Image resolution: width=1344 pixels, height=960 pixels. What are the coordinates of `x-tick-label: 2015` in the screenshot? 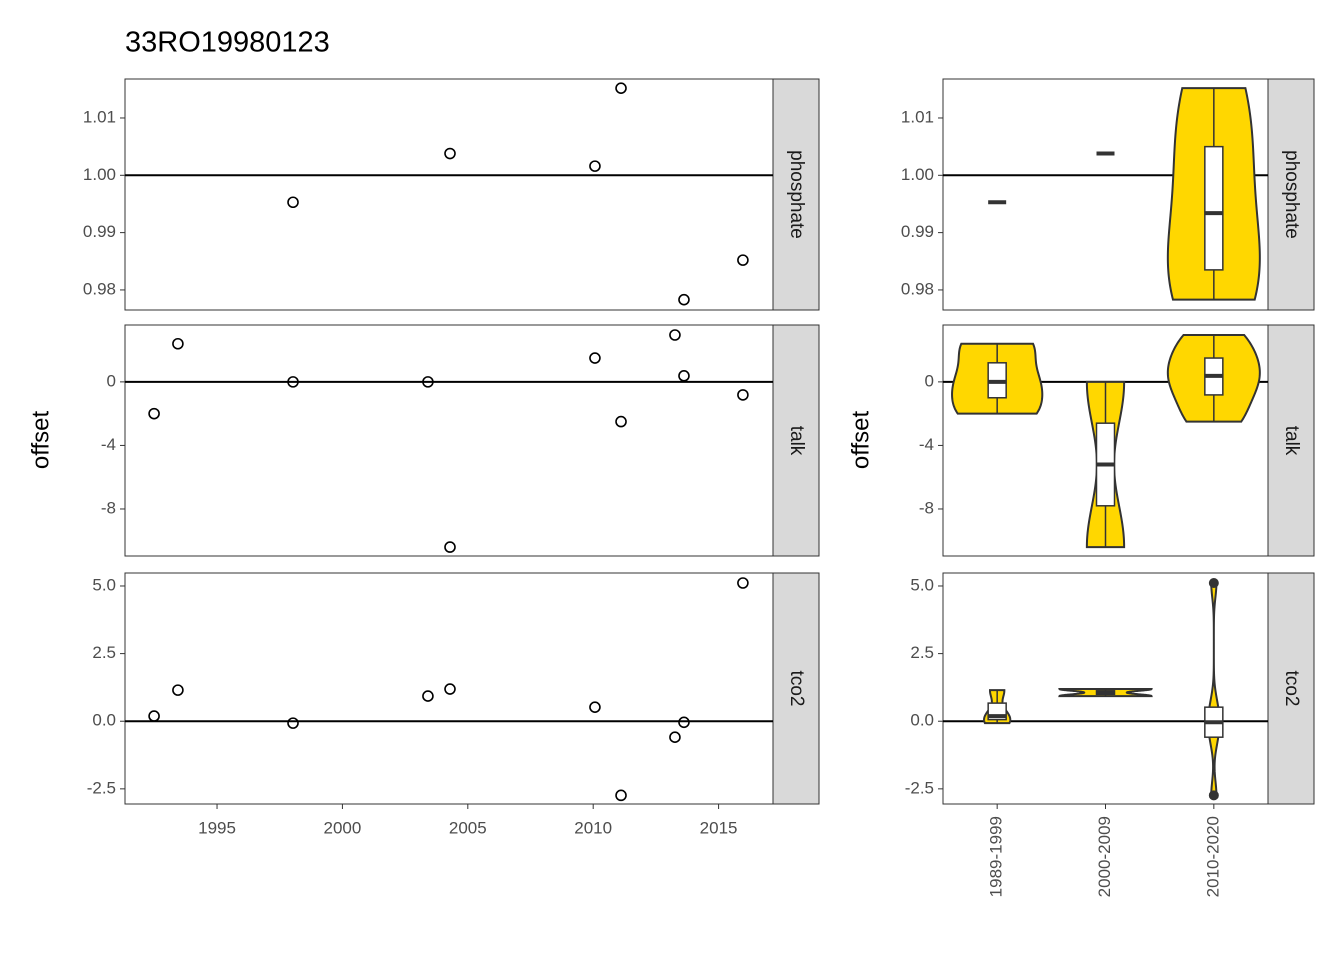 It's located at (719, 827).